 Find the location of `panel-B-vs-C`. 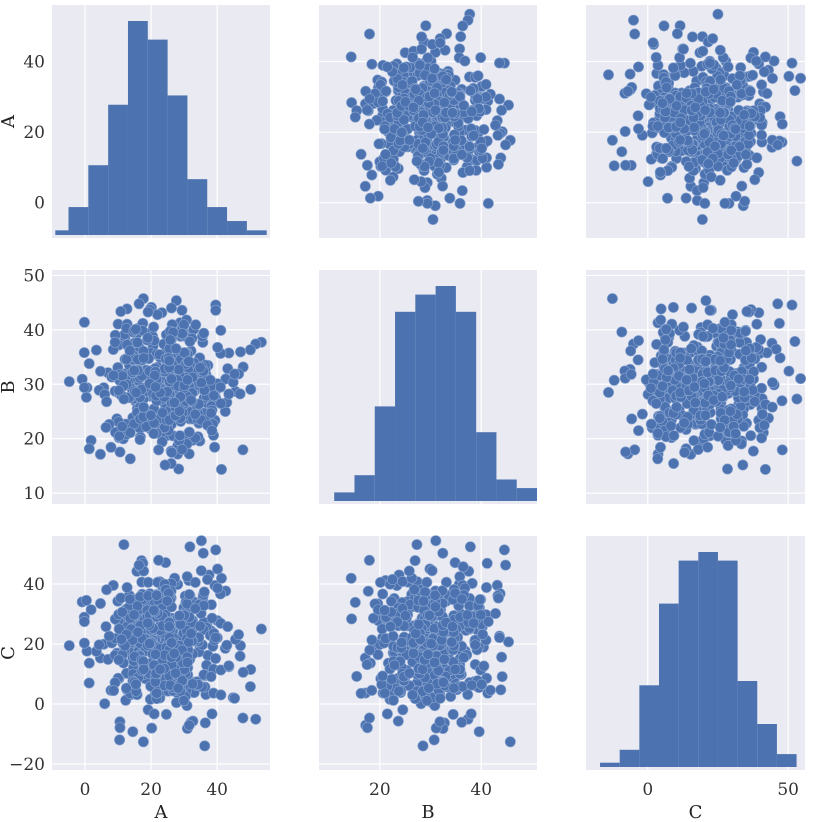

panel-B-vs-C is located at coordinates (696, 387).